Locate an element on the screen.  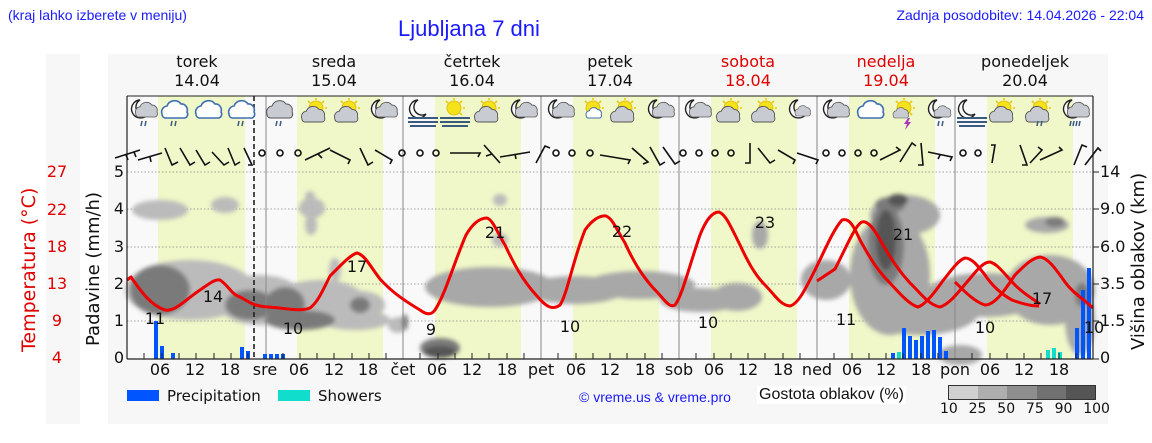
precip-tick: 5 is located at coordinates (118, 171).